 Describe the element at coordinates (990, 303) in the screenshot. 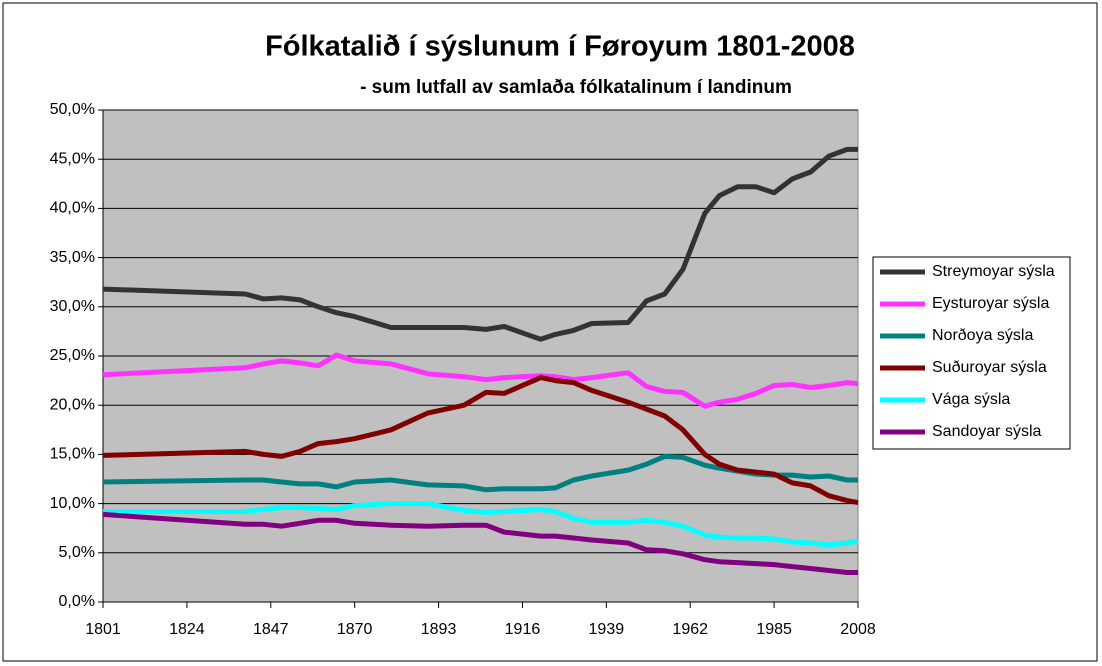

I see `legend-label: Eysturoyar sýsla` at that location.